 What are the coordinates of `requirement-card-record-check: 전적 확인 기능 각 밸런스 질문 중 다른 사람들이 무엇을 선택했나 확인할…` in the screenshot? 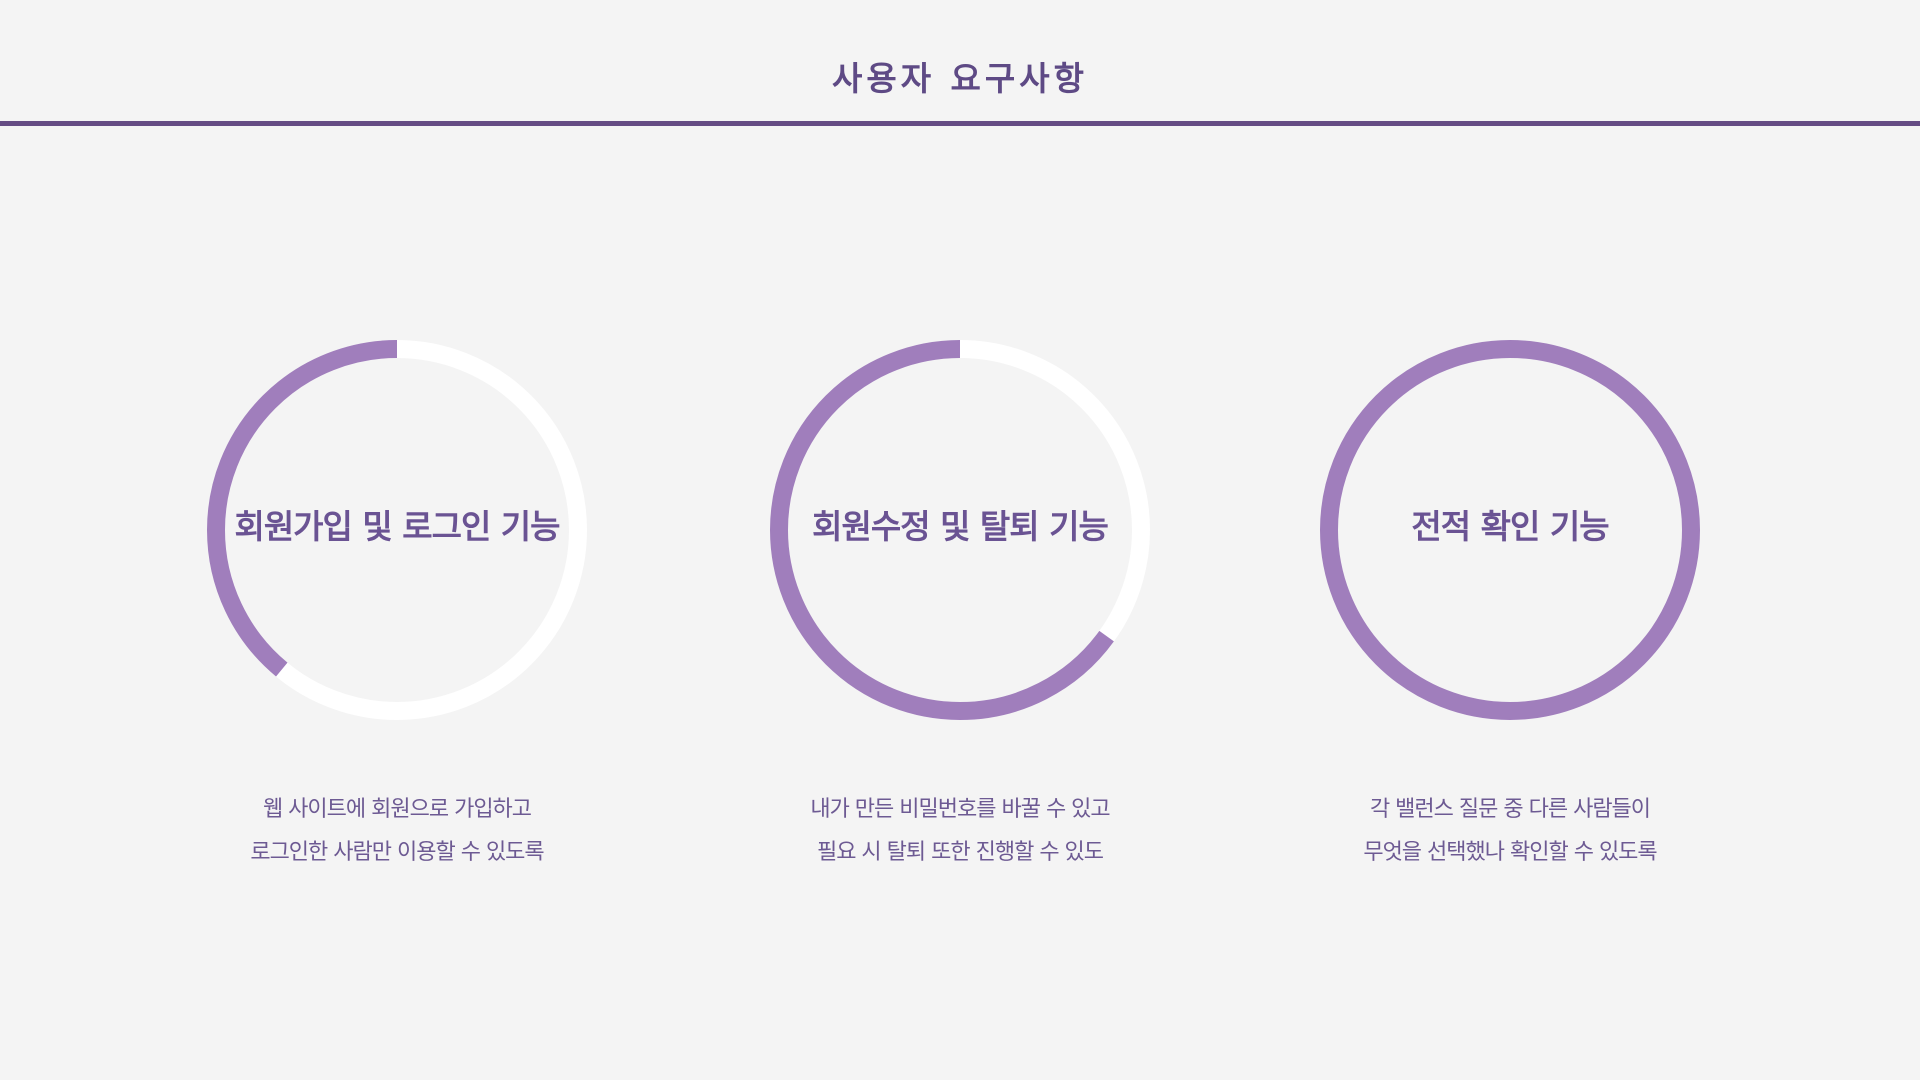 It's located at (1510, 620).